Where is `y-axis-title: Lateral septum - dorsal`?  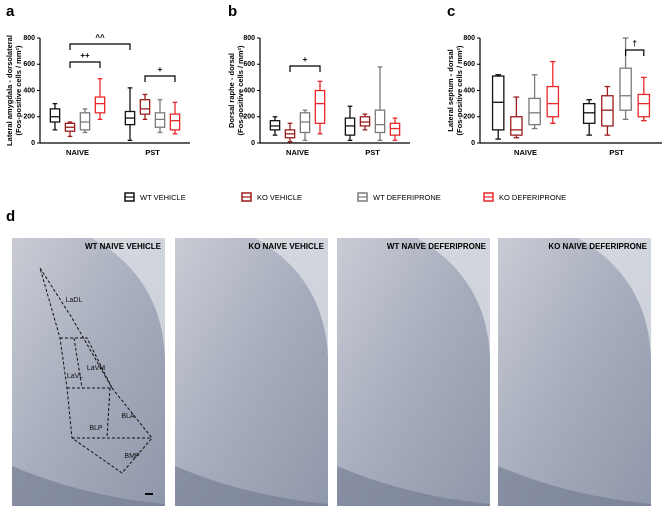
y-axis-title: Lateral septum - dorsal is located at coordinates (450, 90).